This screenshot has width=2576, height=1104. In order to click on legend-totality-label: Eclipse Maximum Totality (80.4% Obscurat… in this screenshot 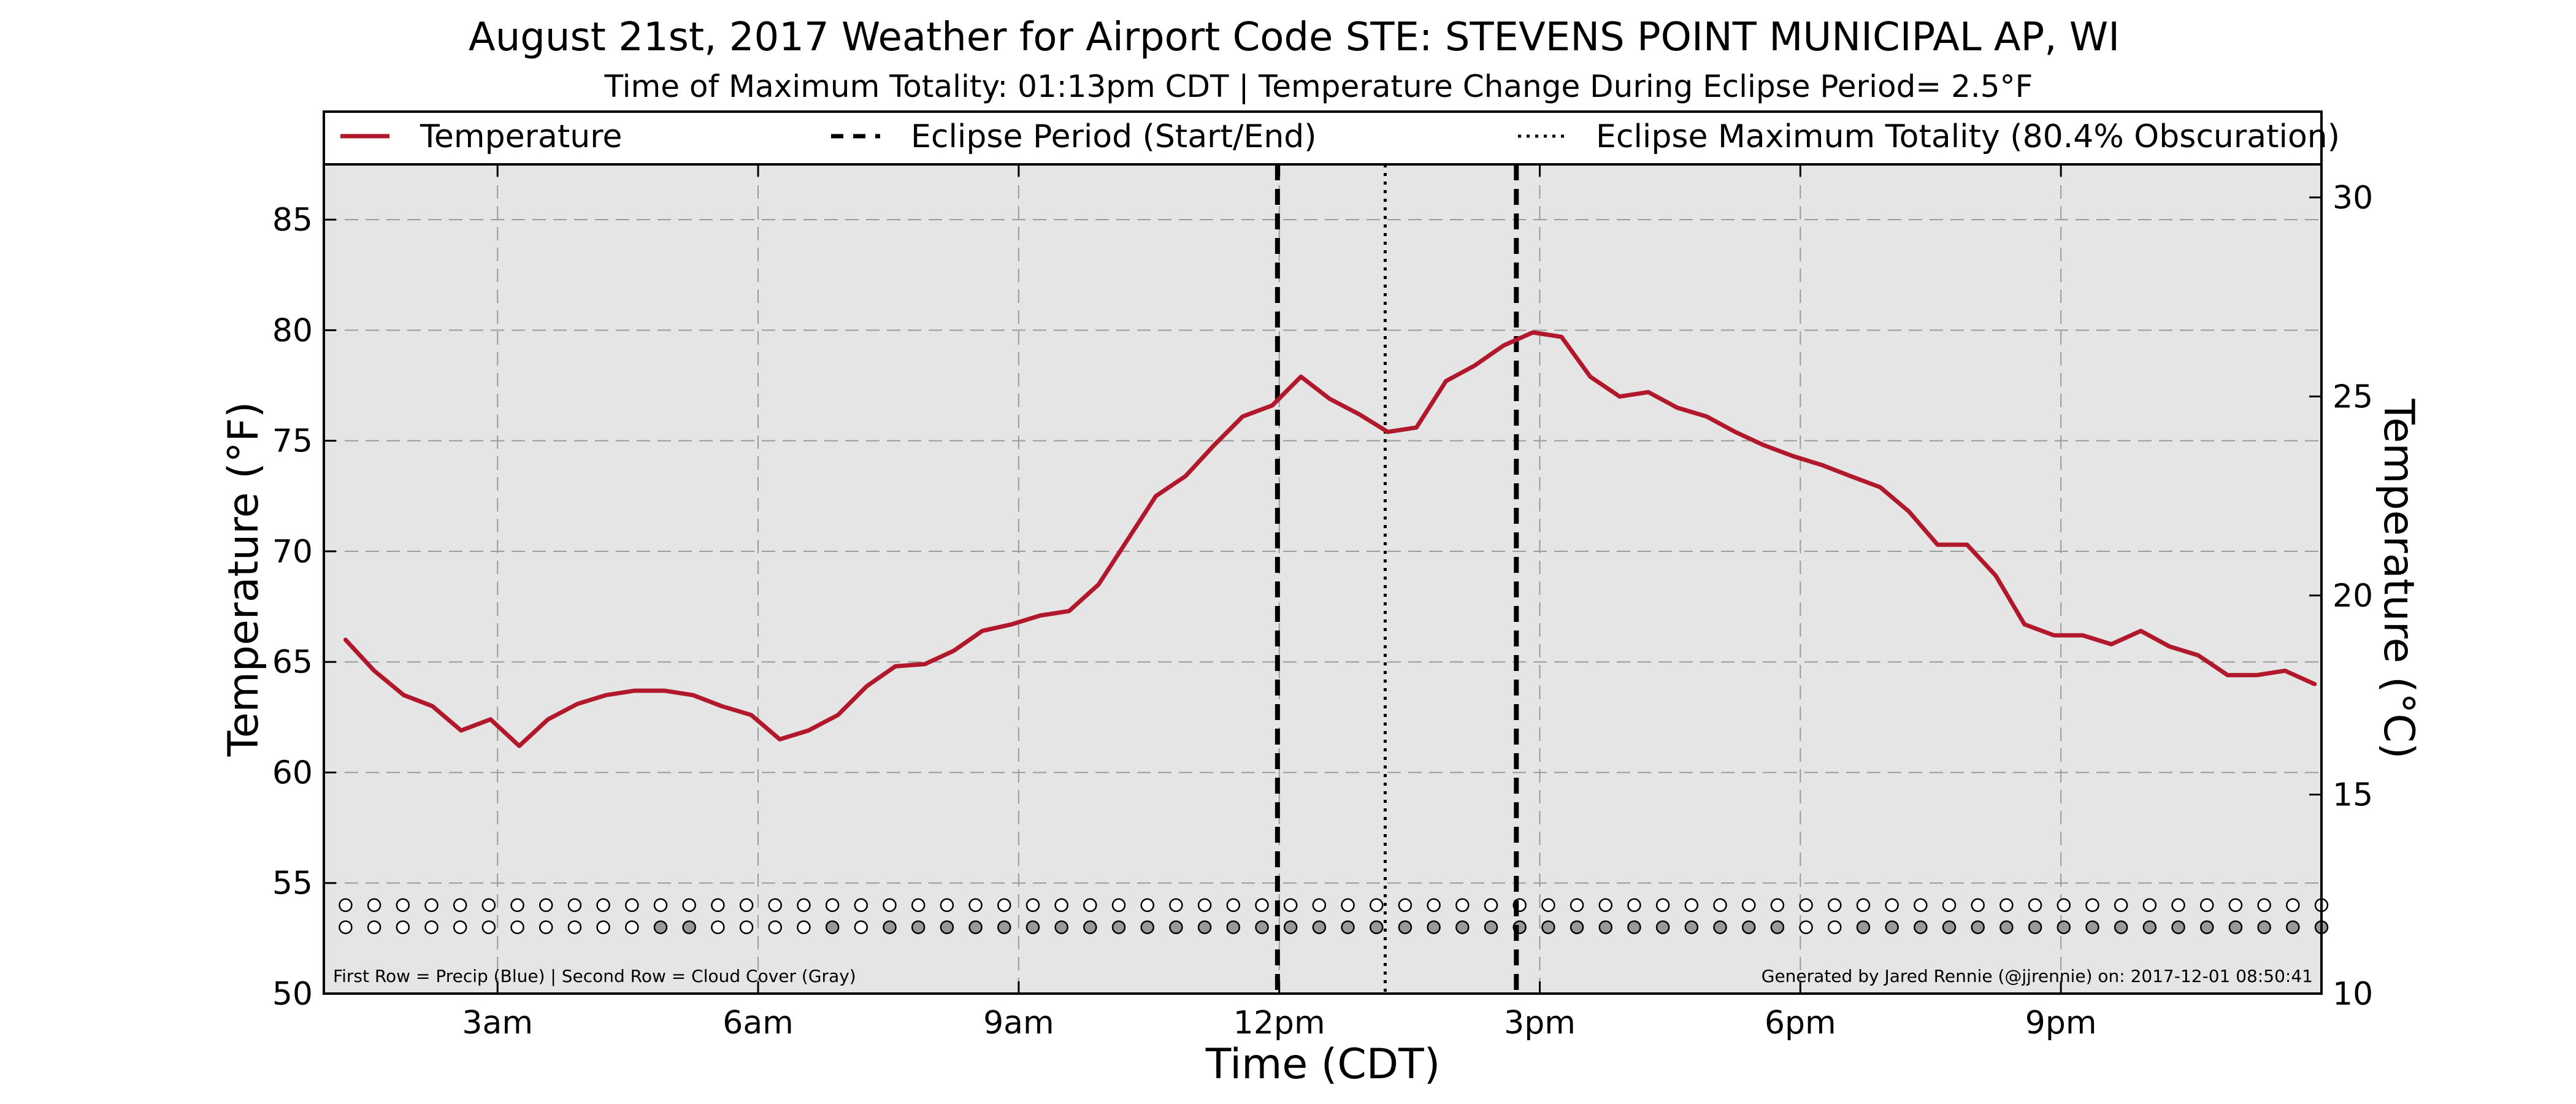, I will do `click(1968, 136)`.